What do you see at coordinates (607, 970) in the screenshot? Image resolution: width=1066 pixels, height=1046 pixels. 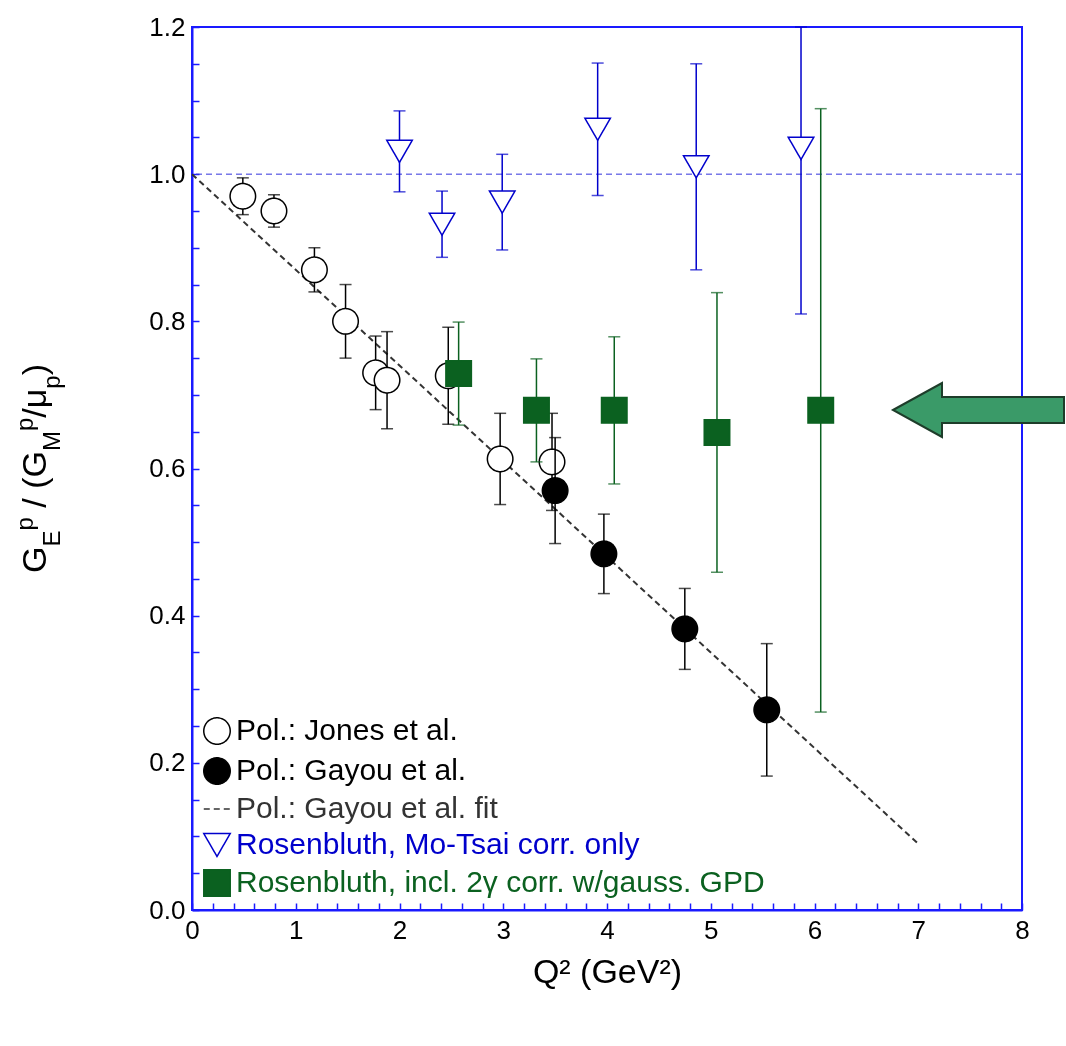 I see `x-axis-title: Q² (GeV²)` at bounding box center [607, 970].